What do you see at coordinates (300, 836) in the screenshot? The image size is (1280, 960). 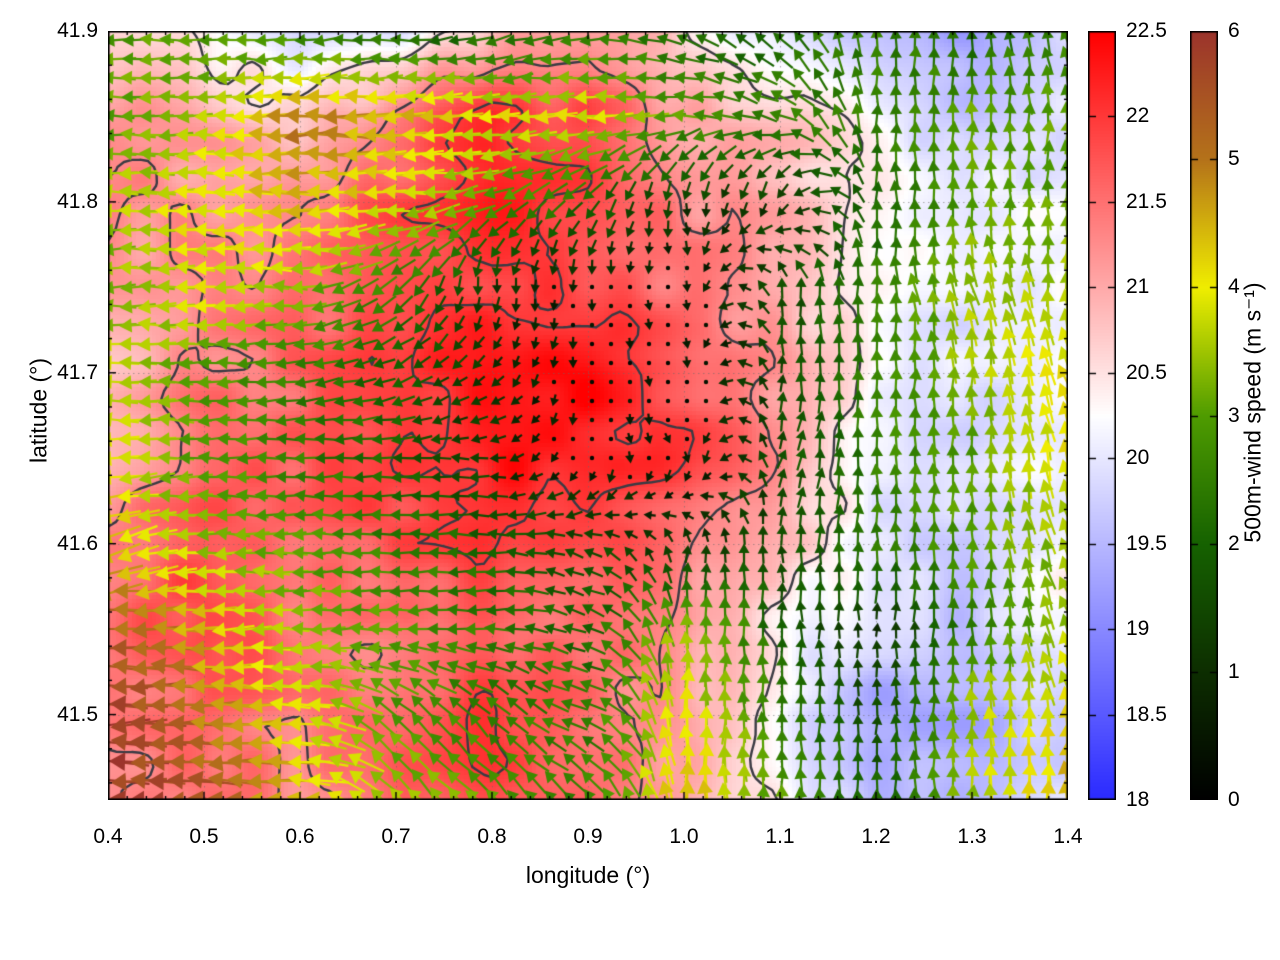 I see `x-tick-label: 0.6` at bounding box center [300, 836].